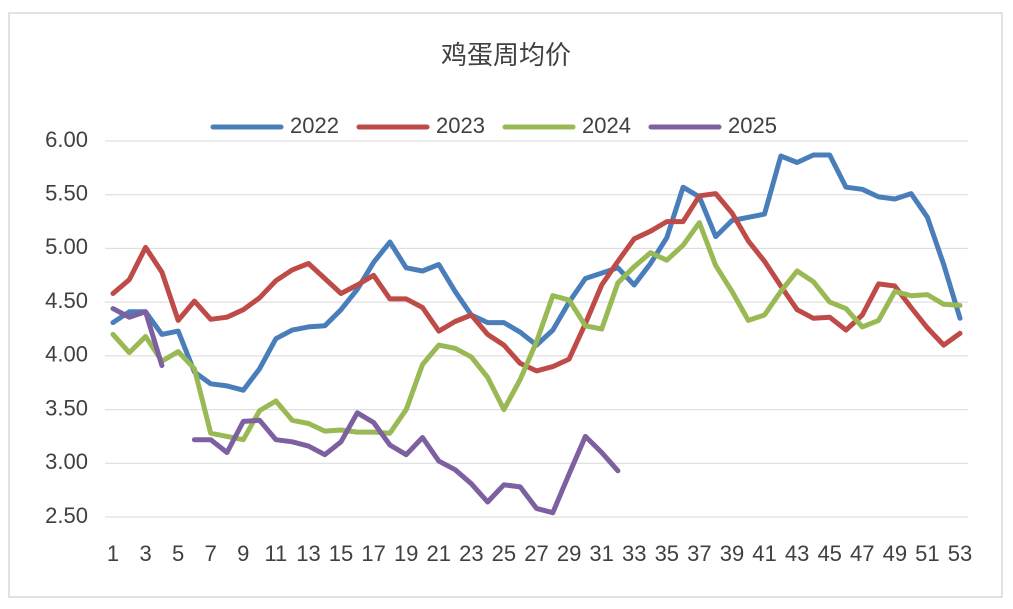 The width and height of the screenshot is (1013, 609). I want to click on x-tick-label: 49, so click(895, 553).